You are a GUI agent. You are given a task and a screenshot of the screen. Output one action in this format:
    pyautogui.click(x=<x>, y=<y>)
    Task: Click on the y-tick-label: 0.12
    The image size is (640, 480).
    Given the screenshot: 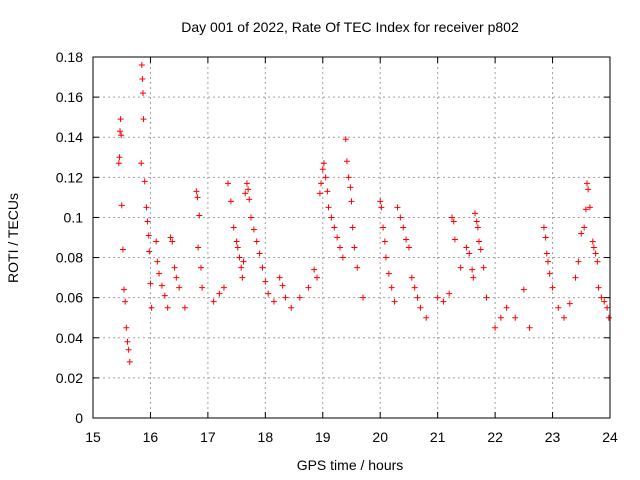 What is the action you would take?
    pyautogui.click(x=69, y=177)
    